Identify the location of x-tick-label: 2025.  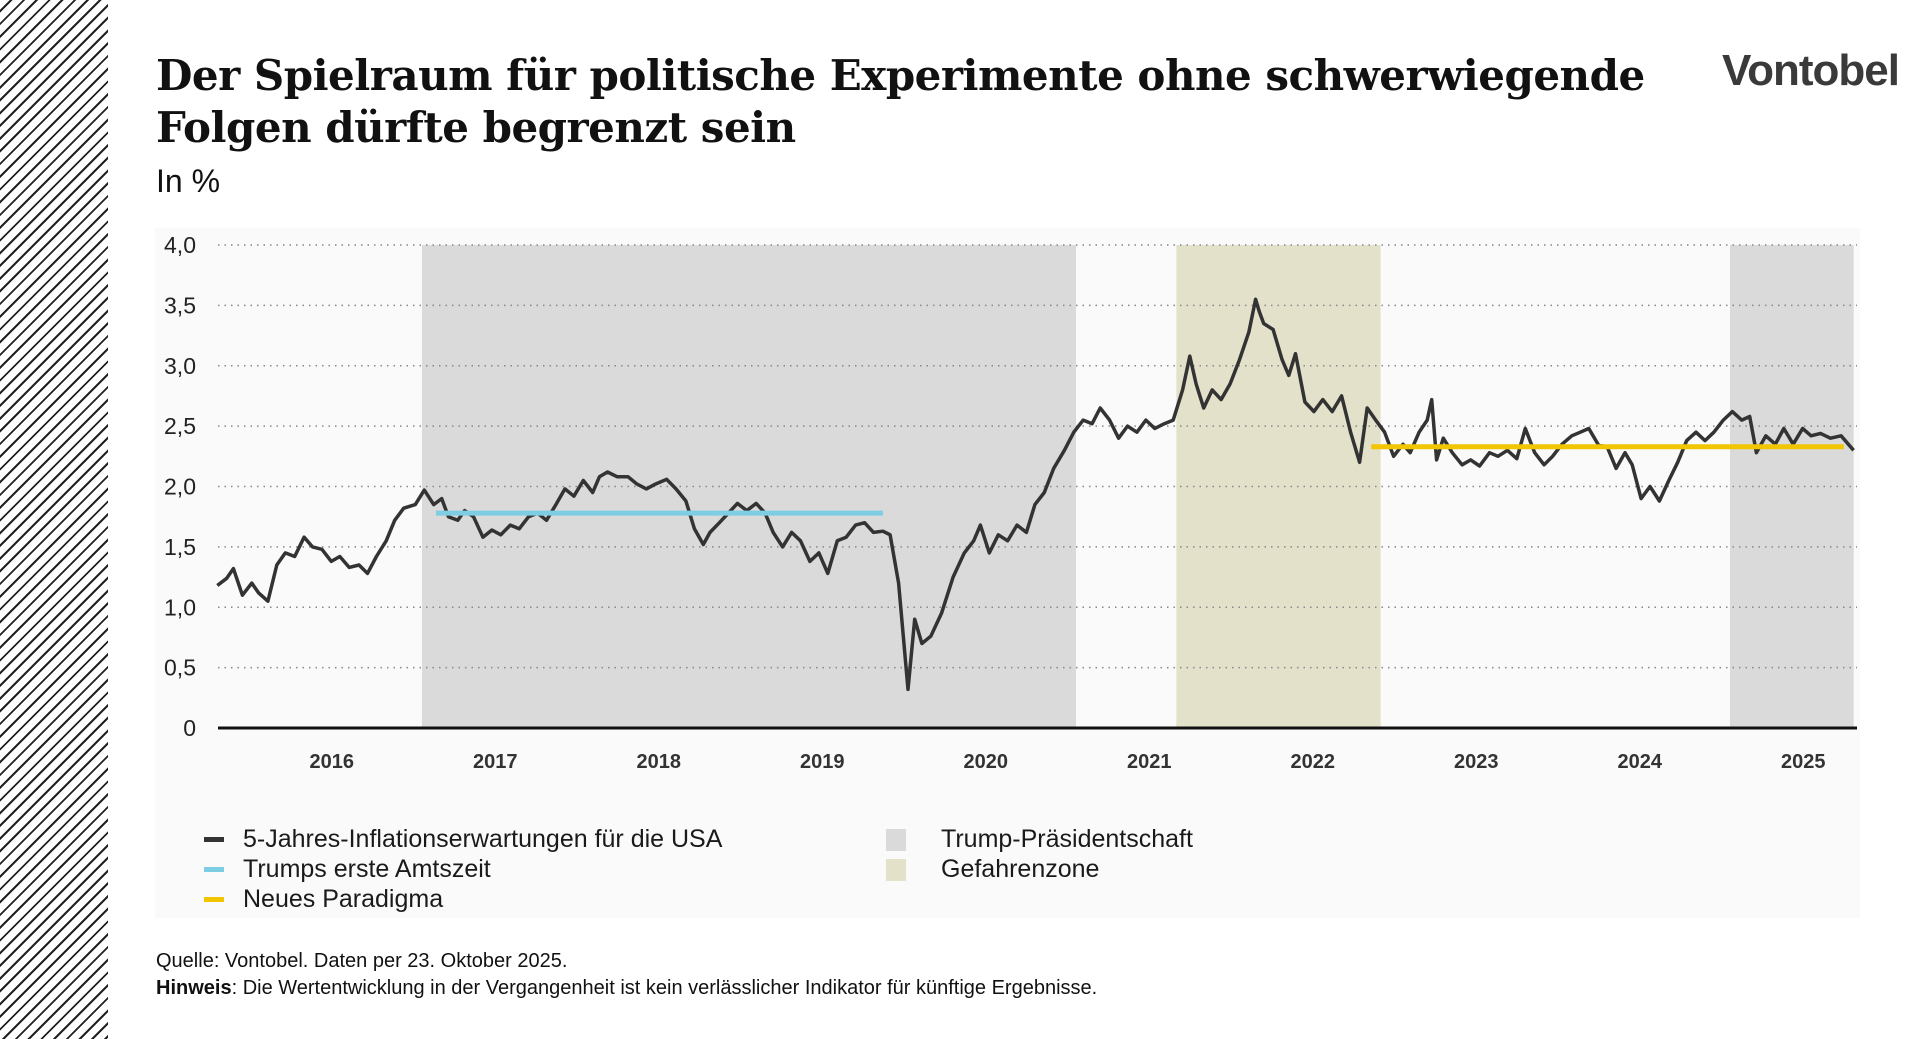
(1803, 762).